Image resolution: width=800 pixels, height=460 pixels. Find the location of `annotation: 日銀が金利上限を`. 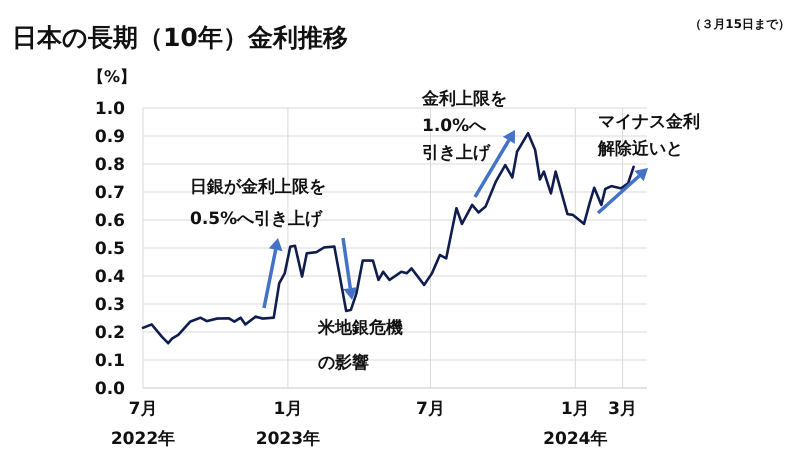

annotation: 日銀が金利上限を is located at coordinates (258, 187).